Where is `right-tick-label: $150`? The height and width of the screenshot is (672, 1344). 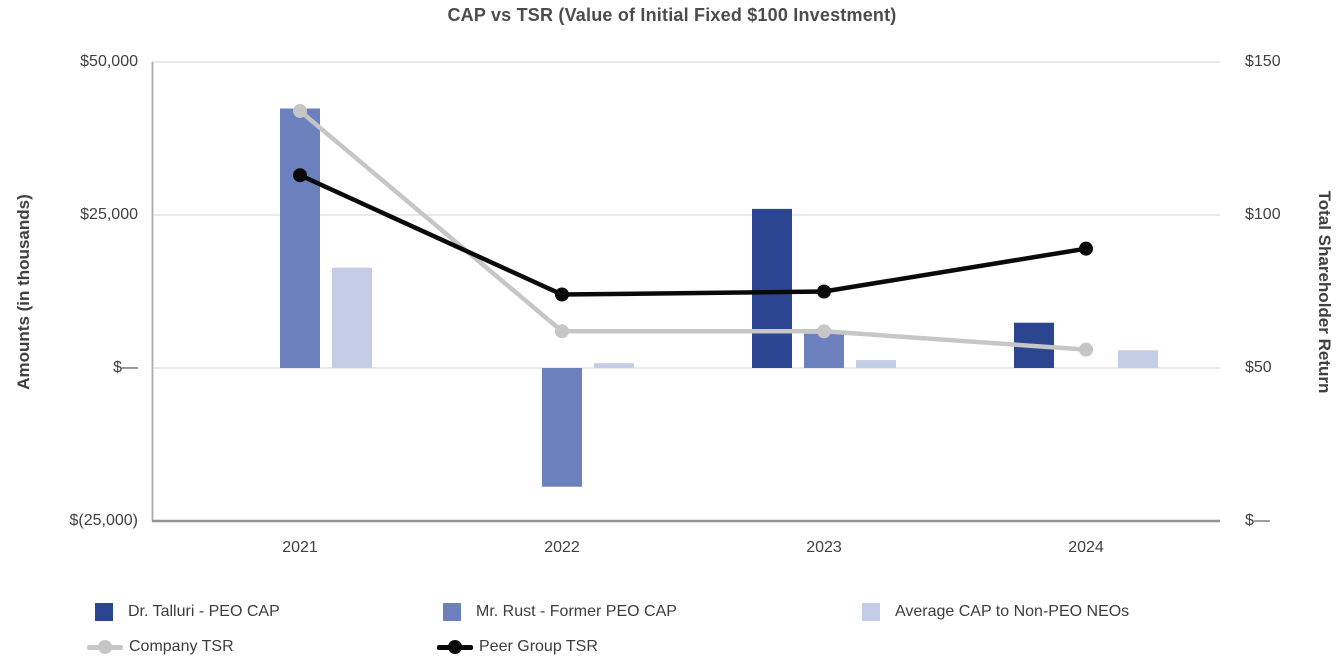 right-tick-label: $150 is located at coordinates (1263, 61).